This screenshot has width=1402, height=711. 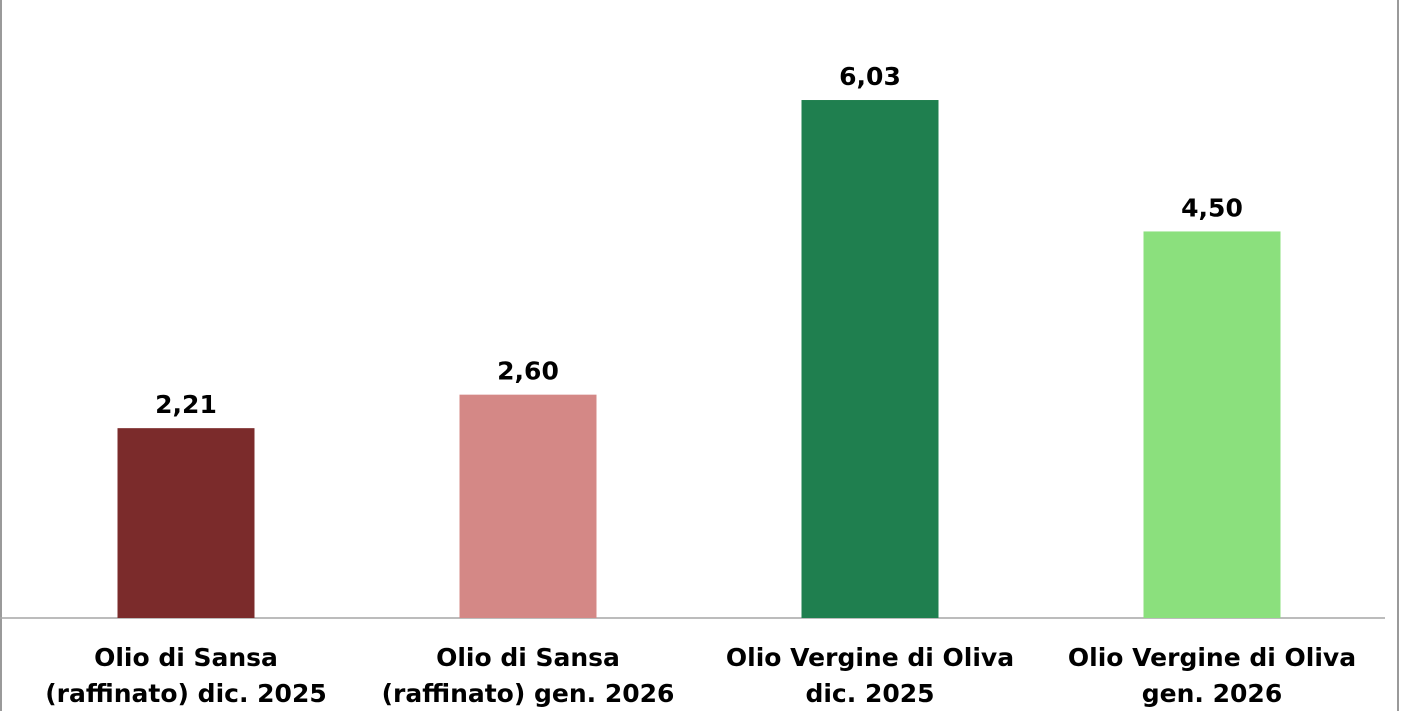 What do you see at coordinates (186, 404) in the screenshot?
I see `data-label: 2,21` at bounding box center [186, 404].